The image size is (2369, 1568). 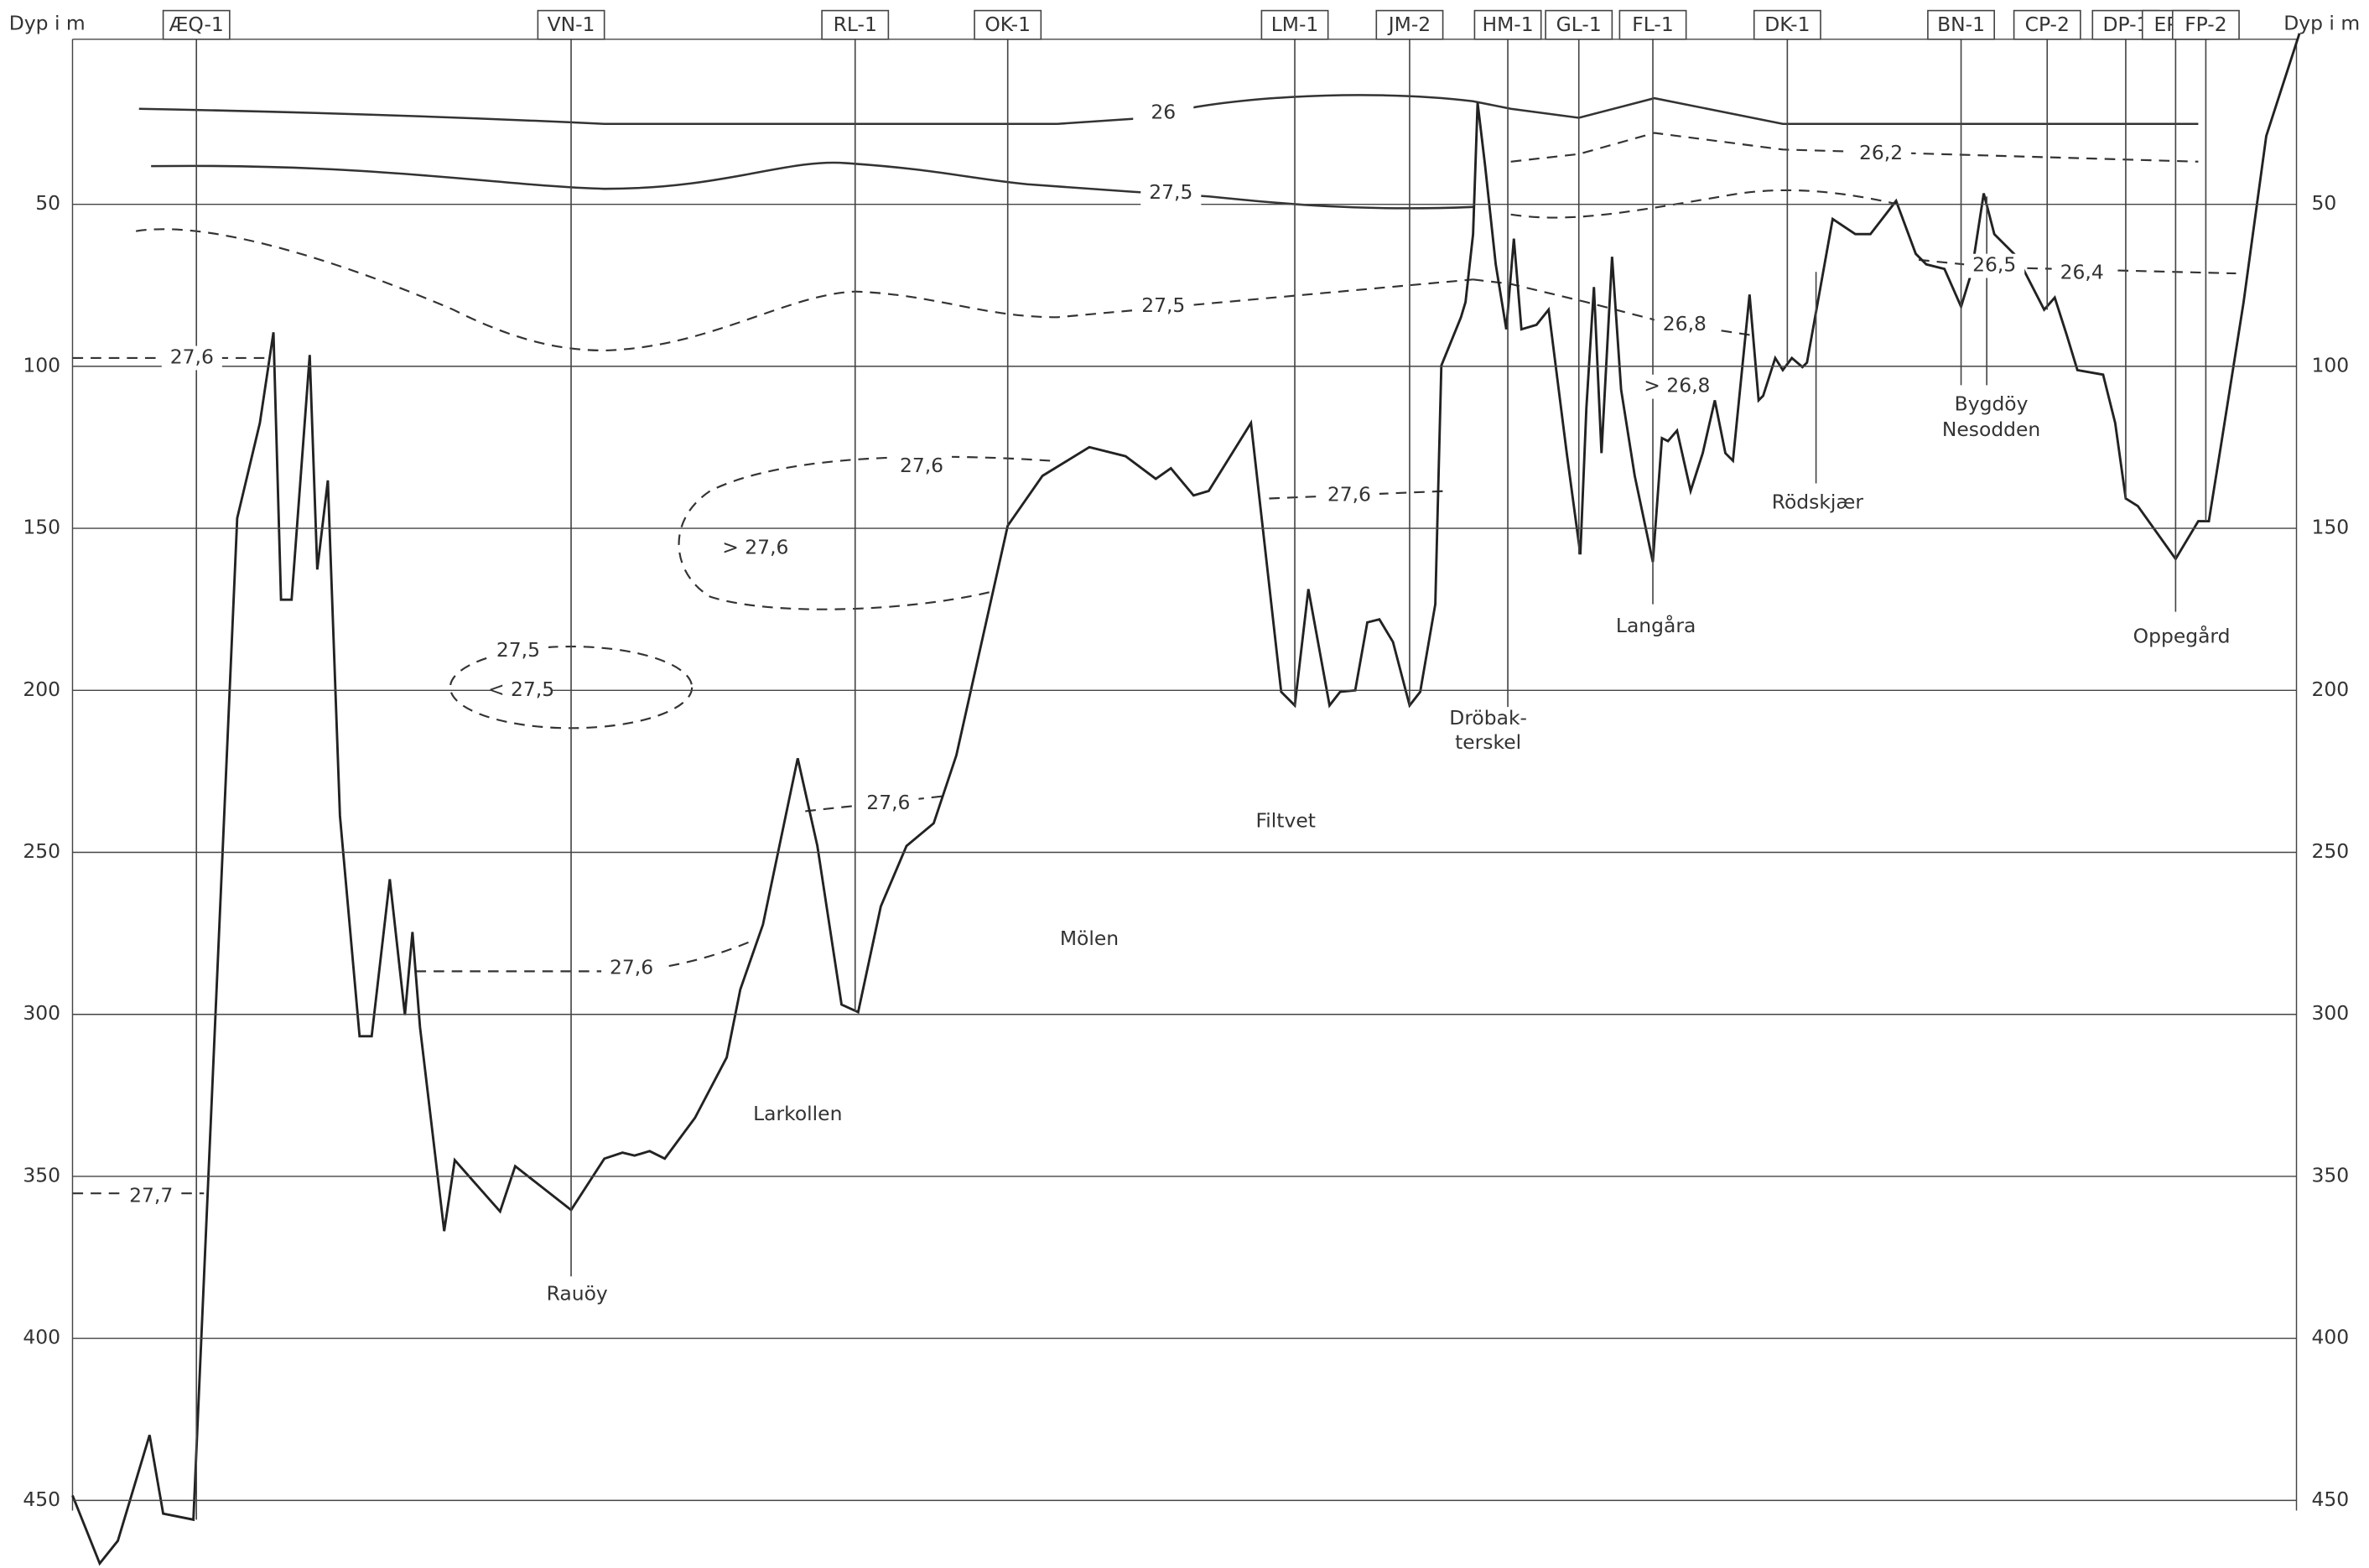 What do you see at coordinates (1286, 821) in the screenshot?
I see `place-label: Filtvet` at bounding box center [1286, 821].